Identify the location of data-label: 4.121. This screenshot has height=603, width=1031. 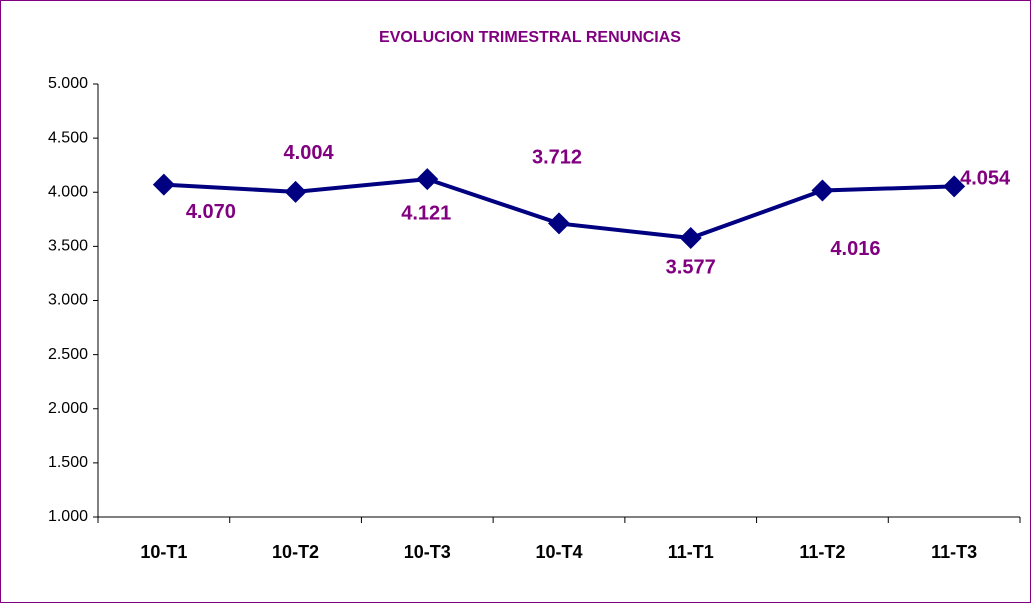
(426, 213).